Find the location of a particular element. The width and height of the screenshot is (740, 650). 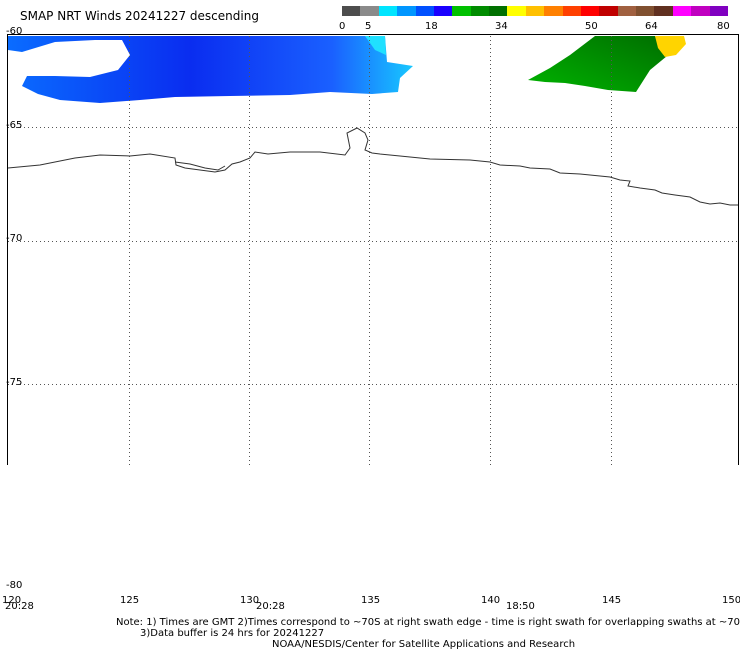

lat-label: -65 is located at coordinates (14, 125).